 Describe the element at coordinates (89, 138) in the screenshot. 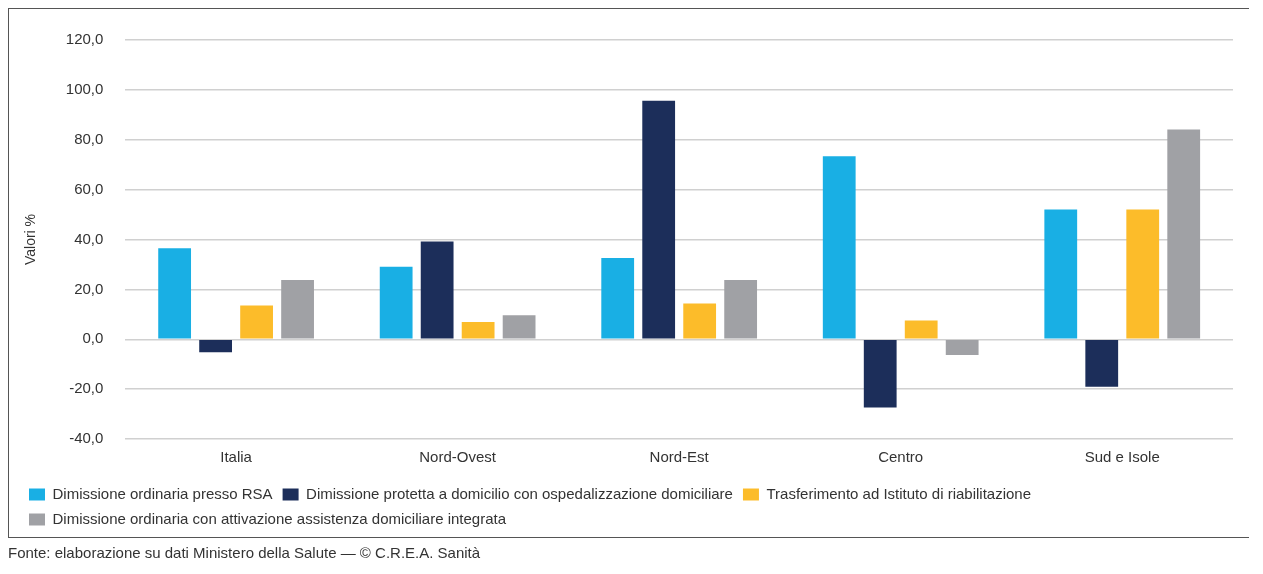

I see `y-tick-label: 80,0` at that location.